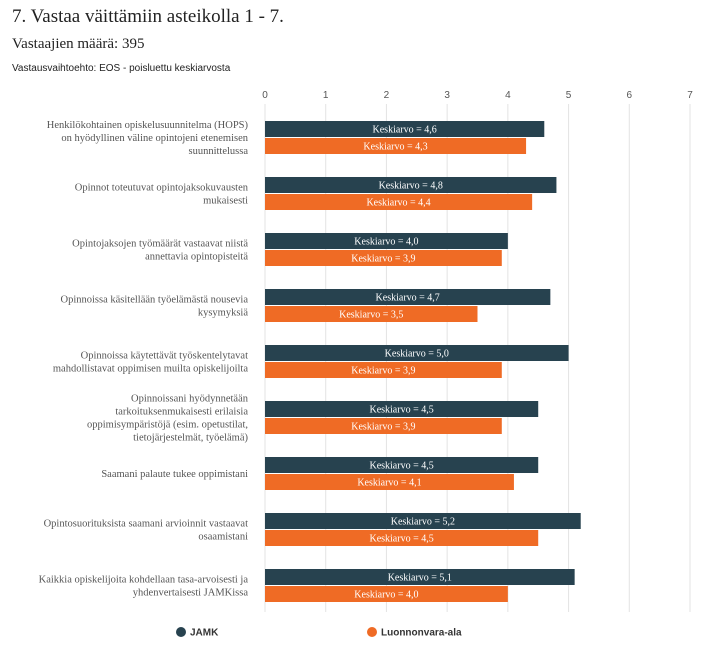 The height and width of the screenshot is (648, 724). What do you see at coordinates (190, 438) in the screenshot?
I see `category-label-line: tietojärjestelmät, työelämä)` at bounding box center [190, 438].